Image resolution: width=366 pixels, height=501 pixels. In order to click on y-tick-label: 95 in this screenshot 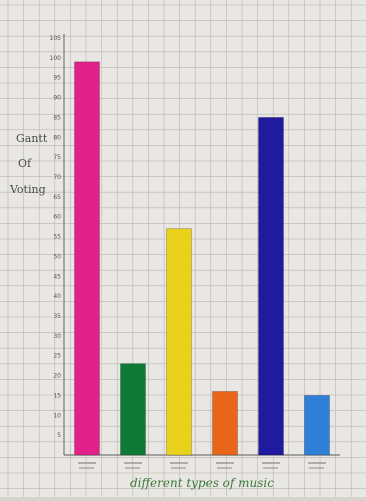, I will do `click(57, 78)`.